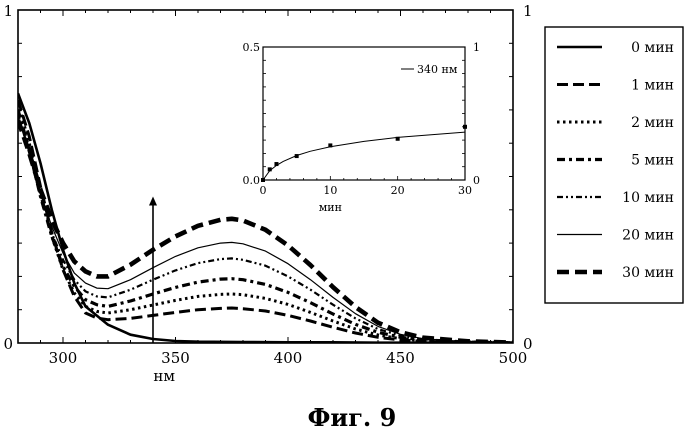  Describe the element at coordinates (8, 344) in the screenshot. I see `y-tick-label-left: 0` at that location.